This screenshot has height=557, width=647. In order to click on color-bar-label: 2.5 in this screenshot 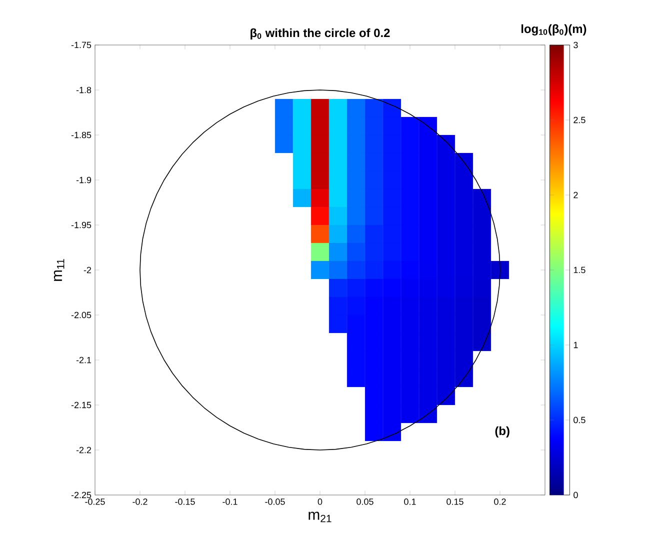, I will do `click(580, 120)`.